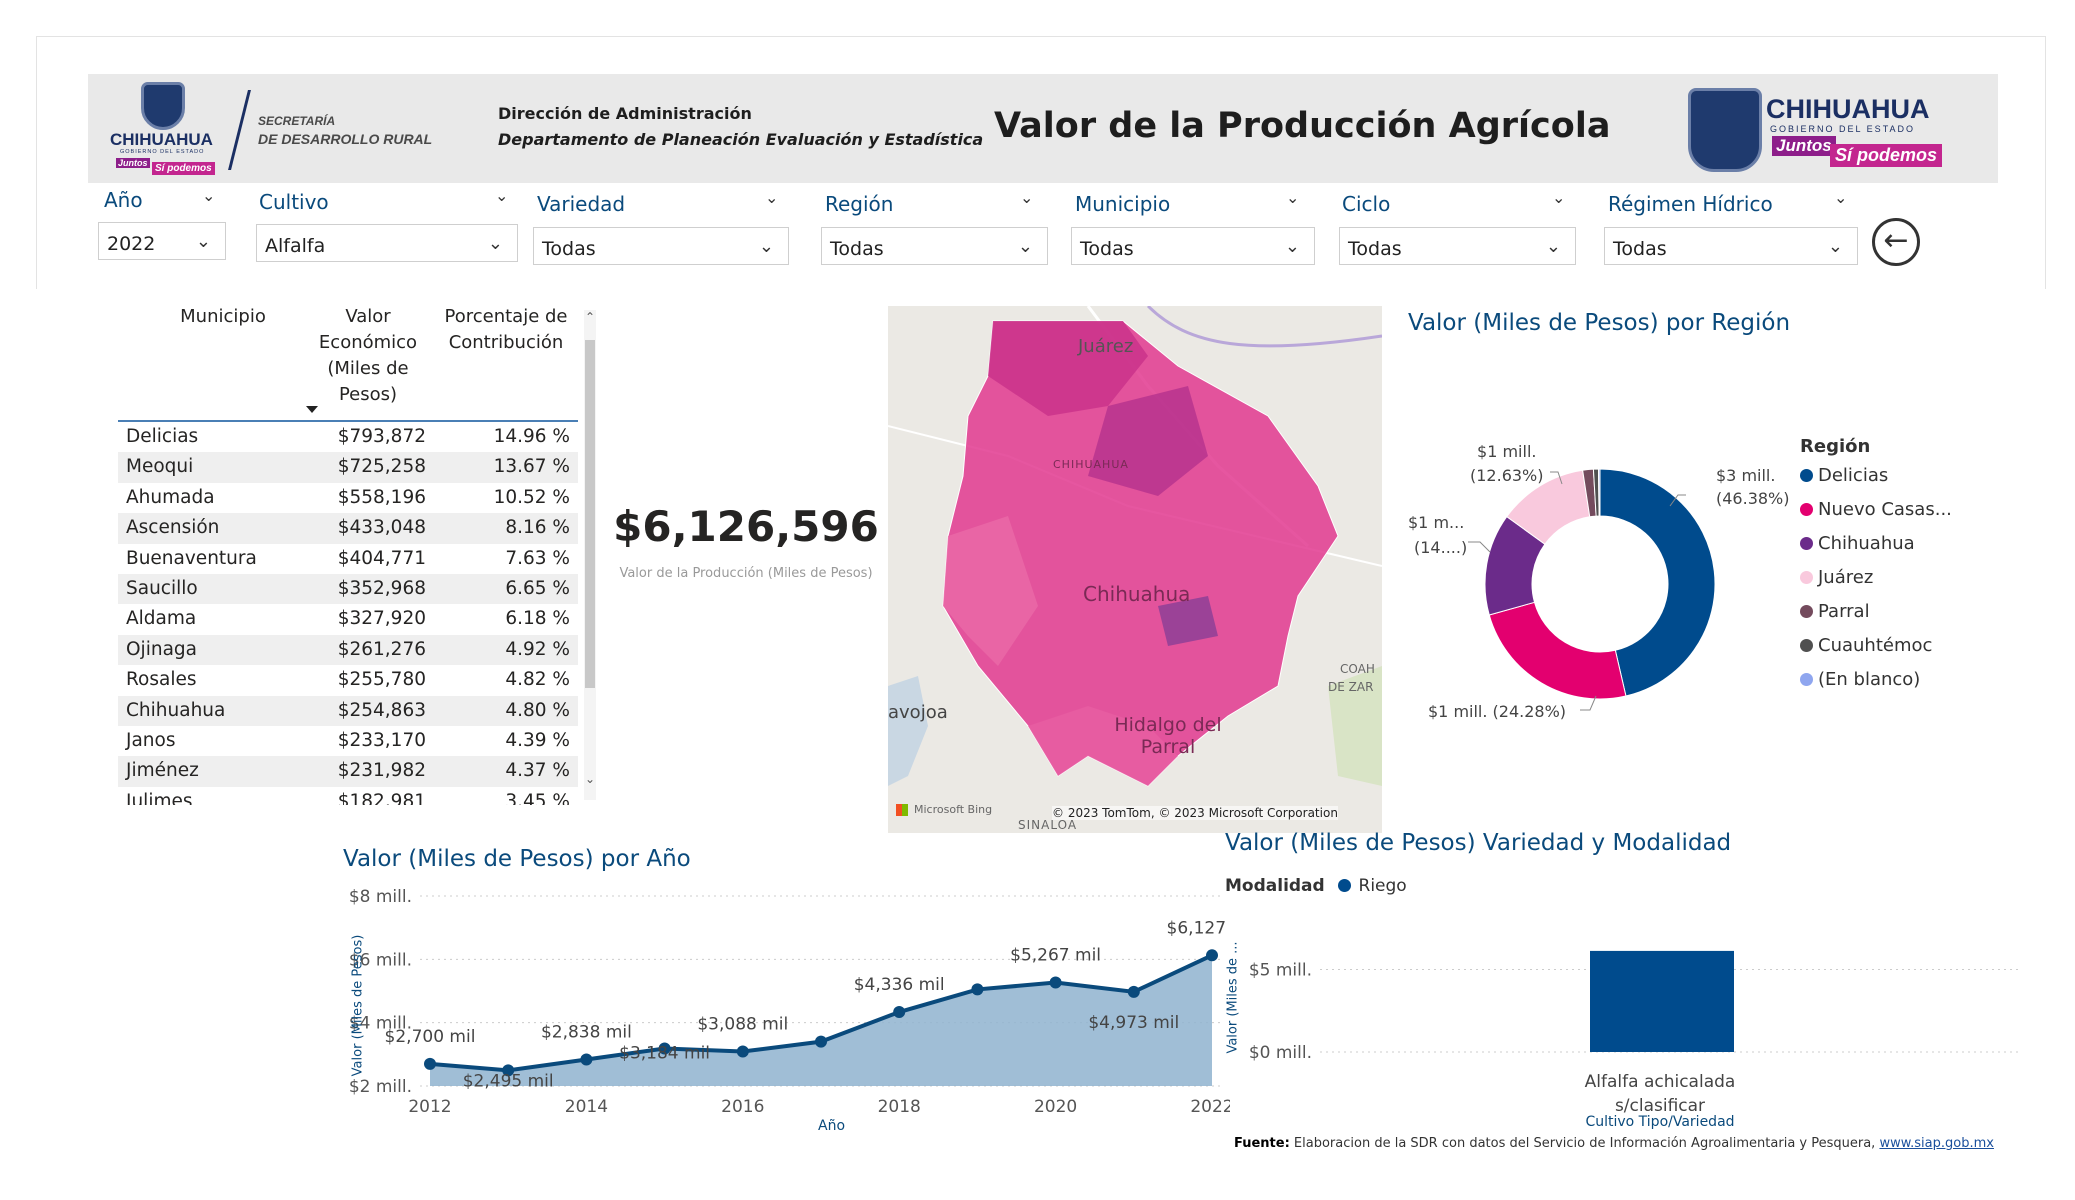 Image resolution: width=2075 pixels, height=1200 pixels. What do you see at coordinates (312, 409) in the screenshot?
I see `sort-desc-icon` at bounding box center [312, 409].